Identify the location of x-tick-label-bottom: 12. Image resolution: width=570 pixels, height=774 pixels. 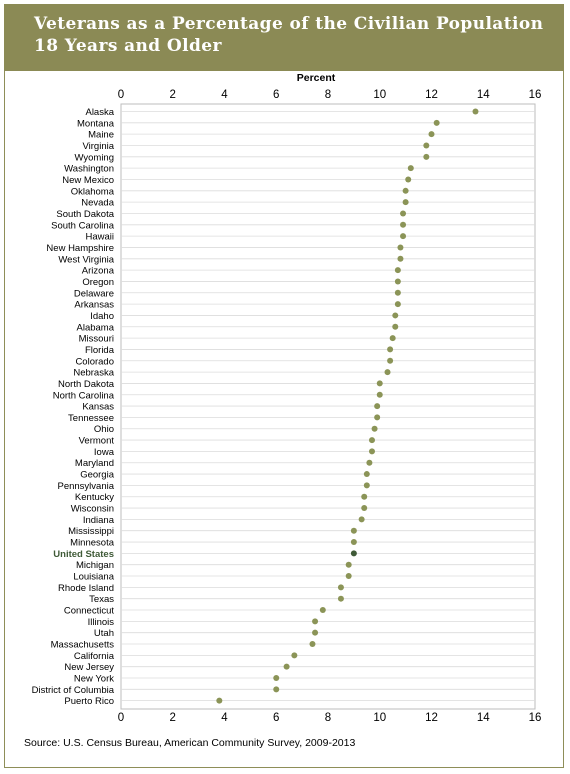
(431, 718).